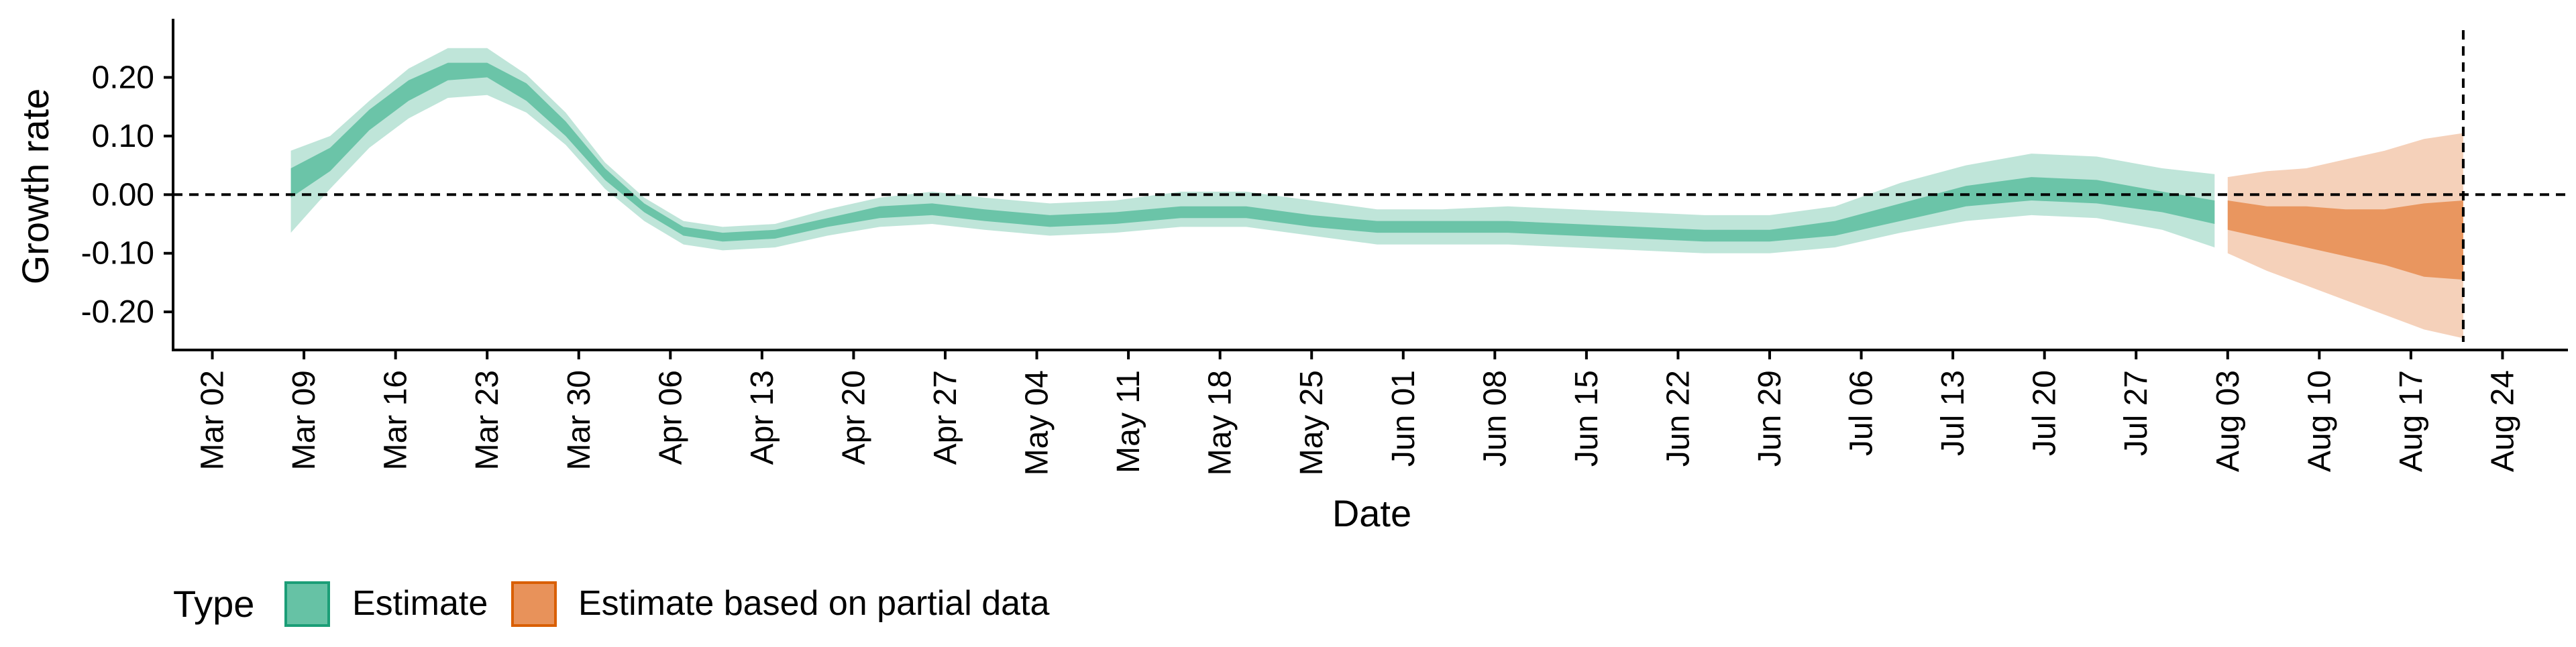  I want to click on x-tick-label: May 04, so click(1037, 422).